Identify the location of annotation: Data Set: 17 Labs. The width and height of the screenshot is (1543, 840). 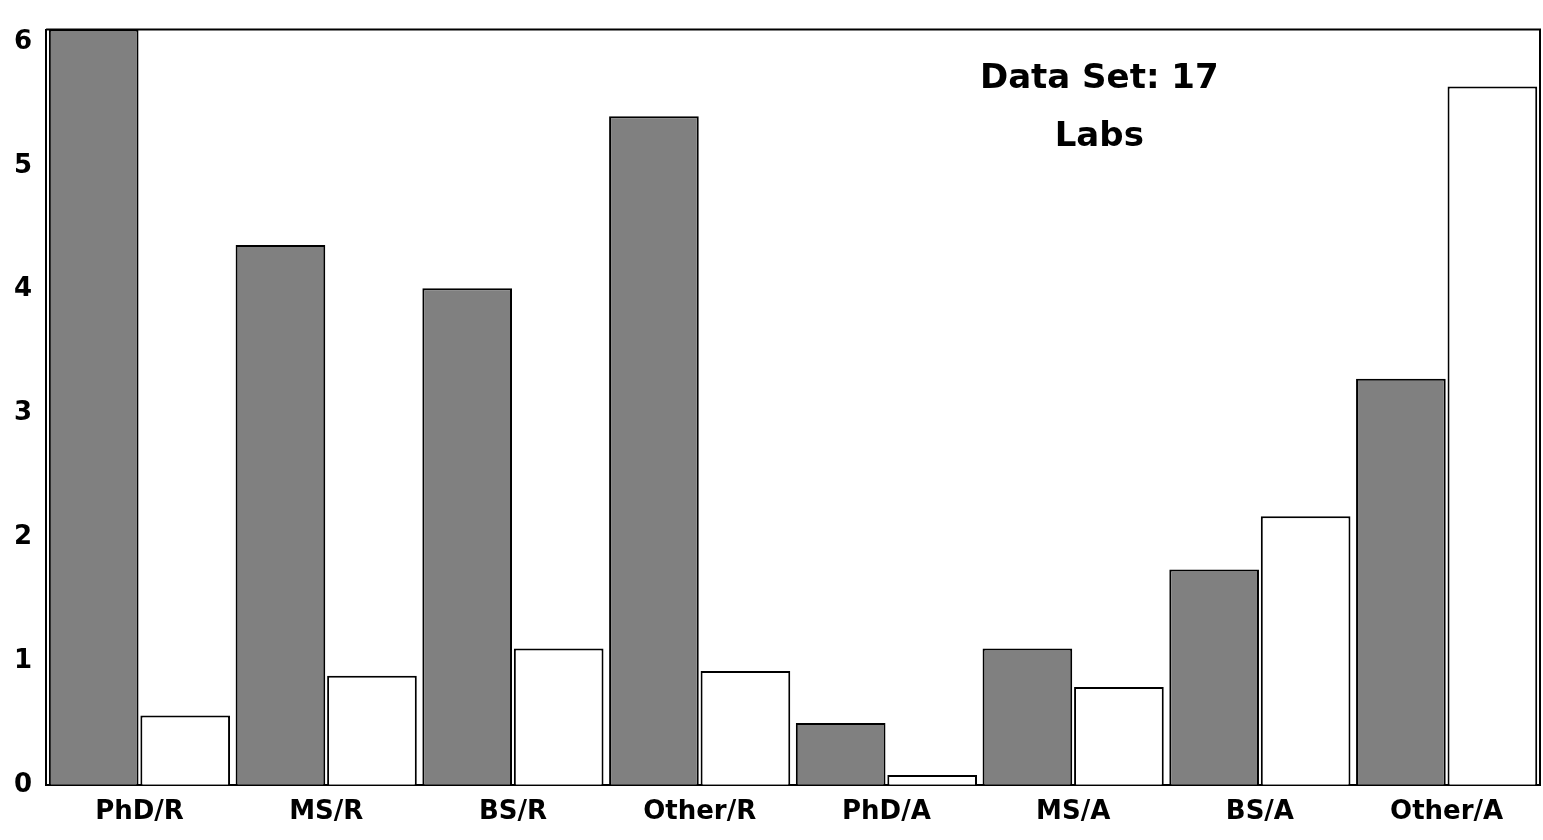
(1099, 105).